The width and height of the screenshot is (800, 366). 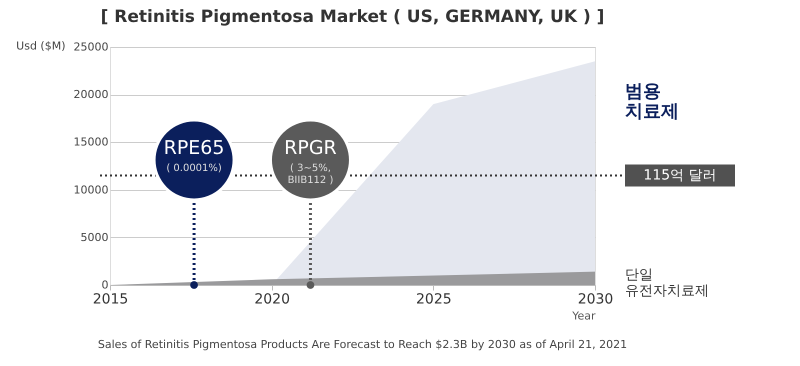 I want to click on annotation: RPE65 ( 0.0001%), so click(x=194, y=155).